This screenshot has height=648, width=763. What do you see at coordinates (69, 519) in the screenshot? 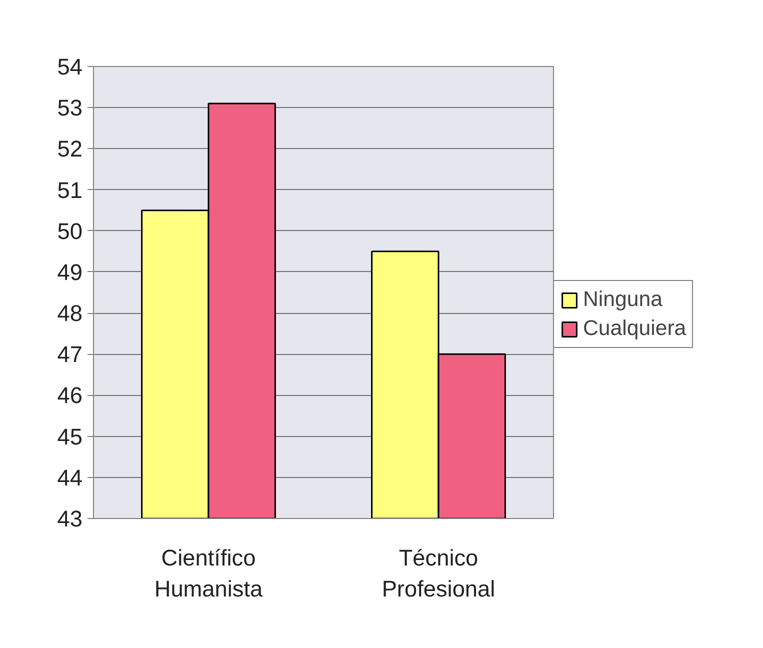
I see `y-tick-label: 43` at bounding box center [69, 519].